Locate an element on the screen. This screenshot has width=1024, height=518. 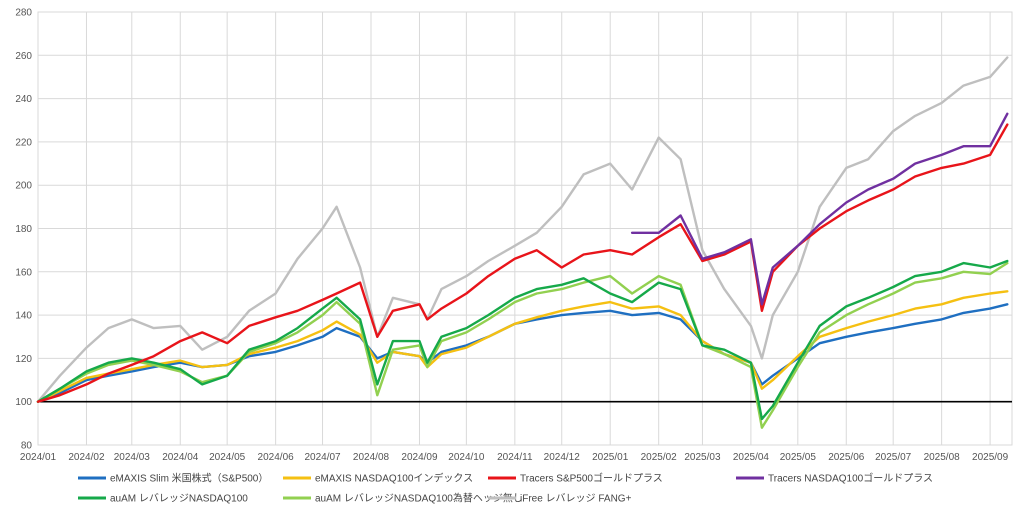
x-tick-label: 2024/10 is located at coordinates (466, 457).